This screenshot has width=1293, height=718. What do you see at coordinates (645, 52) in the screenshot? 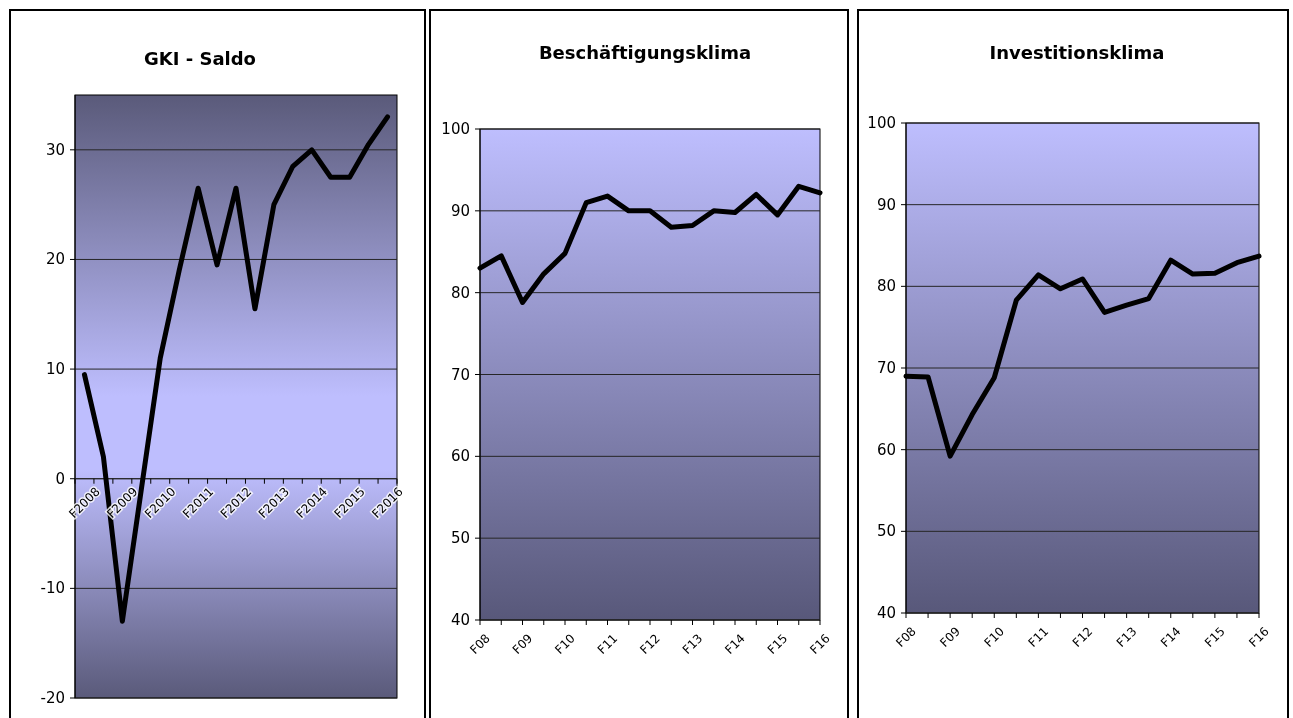
I see `chart-title: Beschäftigungsklima` at bounding box center [645, 52].